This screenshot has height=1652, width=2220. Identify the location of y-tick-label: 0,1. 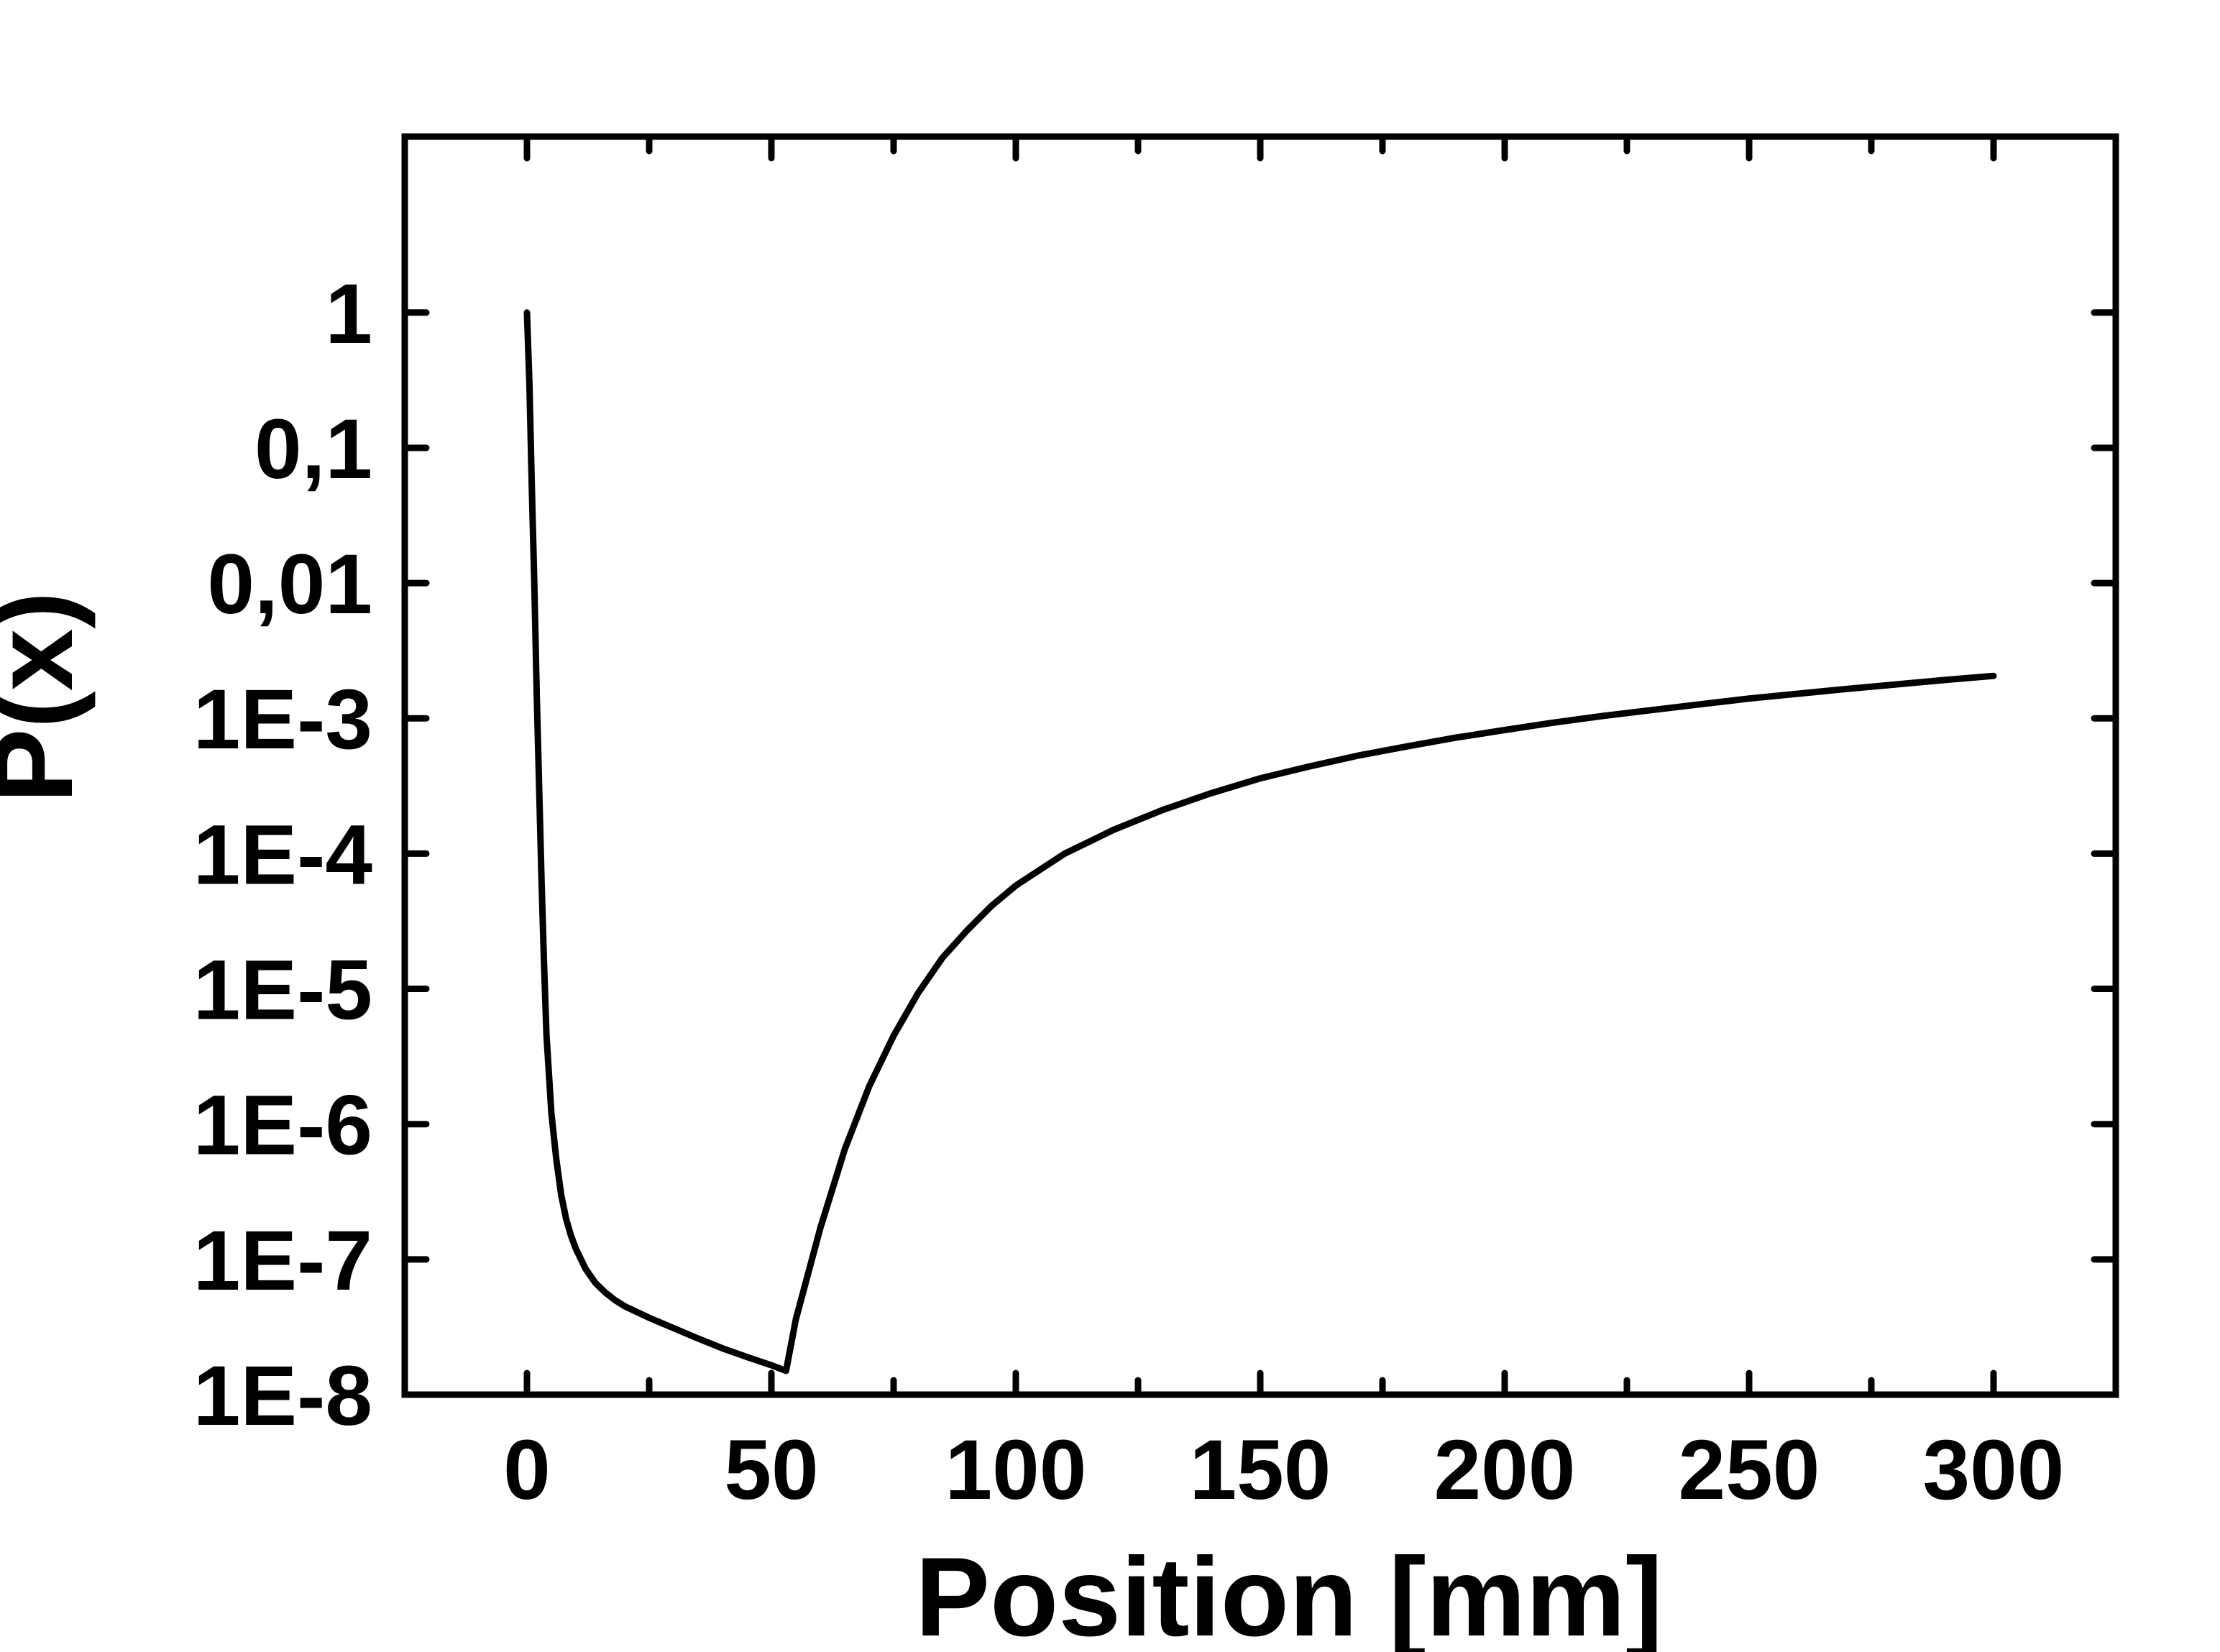
(313, 449).